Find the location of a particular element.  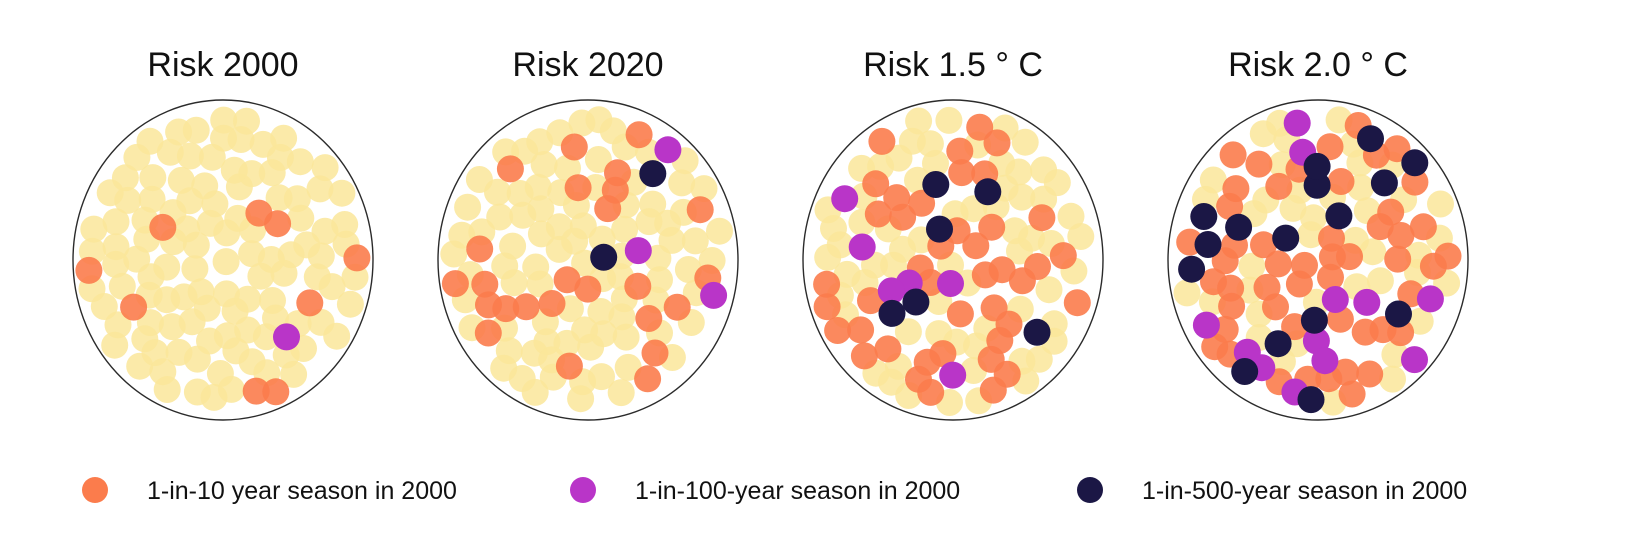

panel-1: Risk 2000 is located at coordinates (223, 233).